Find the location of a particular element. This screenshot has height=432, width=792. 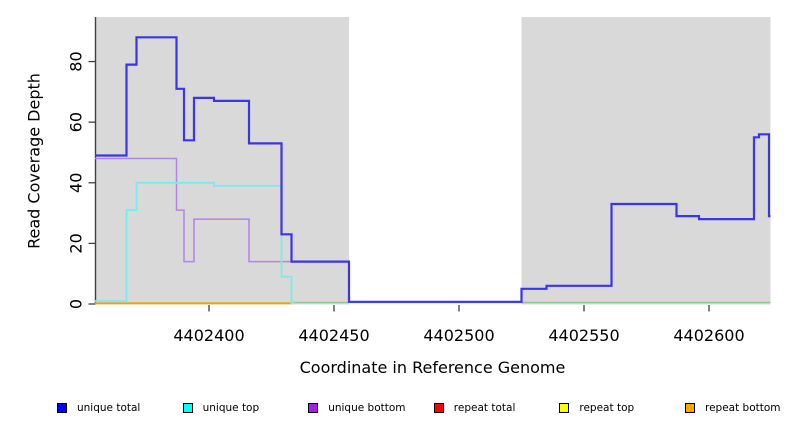

legend-label: repeat bottom is located at coordinates (743, 408).